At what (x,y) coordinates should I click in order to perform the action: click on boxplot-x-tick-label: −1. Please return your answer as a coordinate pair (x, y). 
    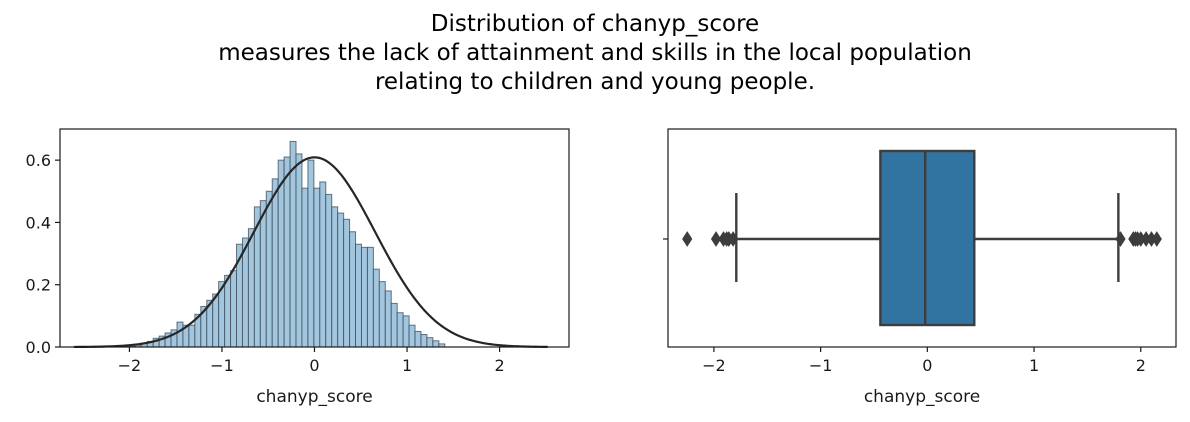
    Looking at the image, I should click on (821, 365).